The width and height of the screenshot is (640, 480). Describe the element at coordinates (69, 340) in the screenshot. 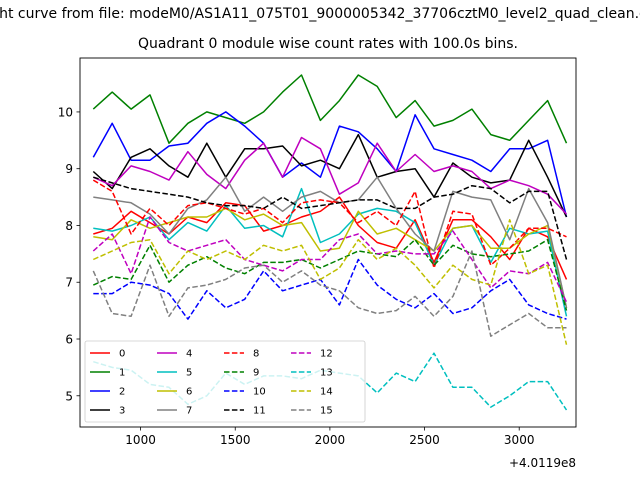

I see `y-tick-label: 6` at that location.